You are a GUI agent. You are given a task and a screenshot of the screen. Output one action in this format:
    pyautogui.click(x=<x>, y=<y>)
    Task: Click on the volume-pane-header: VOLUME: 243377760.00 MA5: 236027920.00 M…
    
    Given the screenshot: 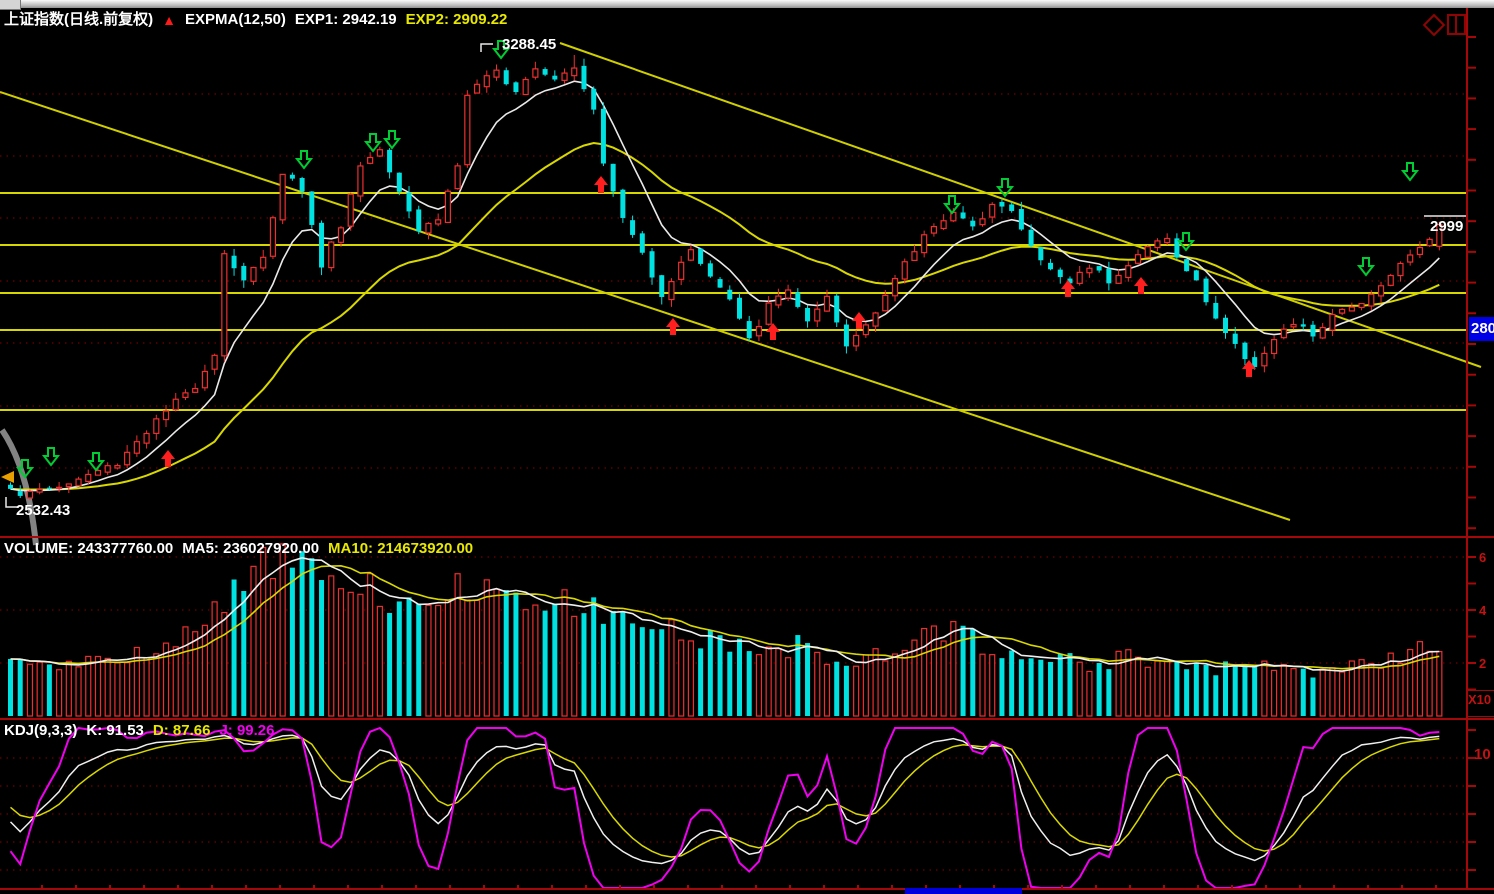 What is the action you would take?
    pyautogui.click(x=238, y=549)
    